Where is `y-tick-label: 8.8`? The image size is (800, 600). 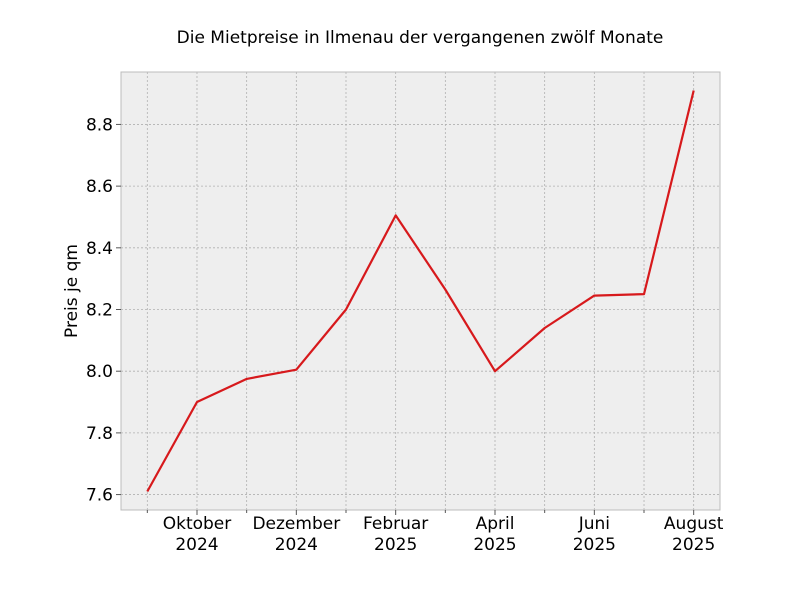 y-tick-label: 8.8 is located at coordinates (99, 125).